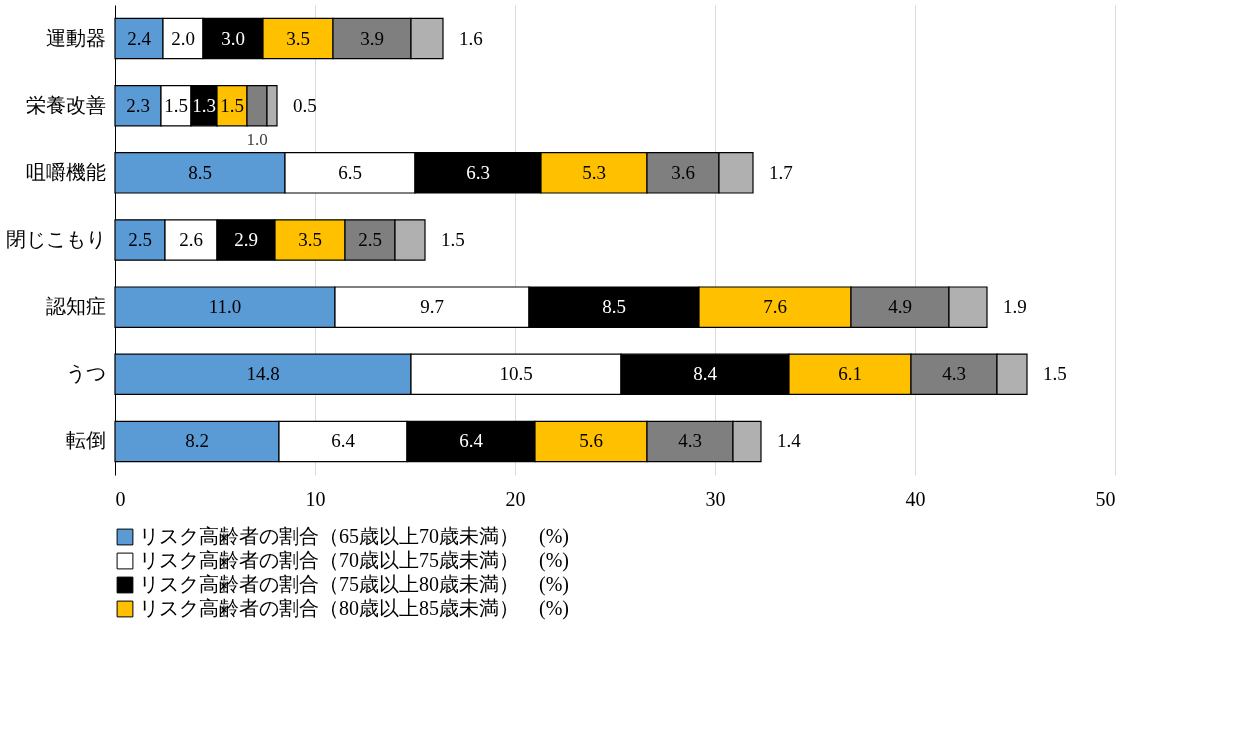 The image size is (1235, 733). Describe the element at coordinates (139, 38) in the screenshot. I see `data-label: 2.4` at that location.